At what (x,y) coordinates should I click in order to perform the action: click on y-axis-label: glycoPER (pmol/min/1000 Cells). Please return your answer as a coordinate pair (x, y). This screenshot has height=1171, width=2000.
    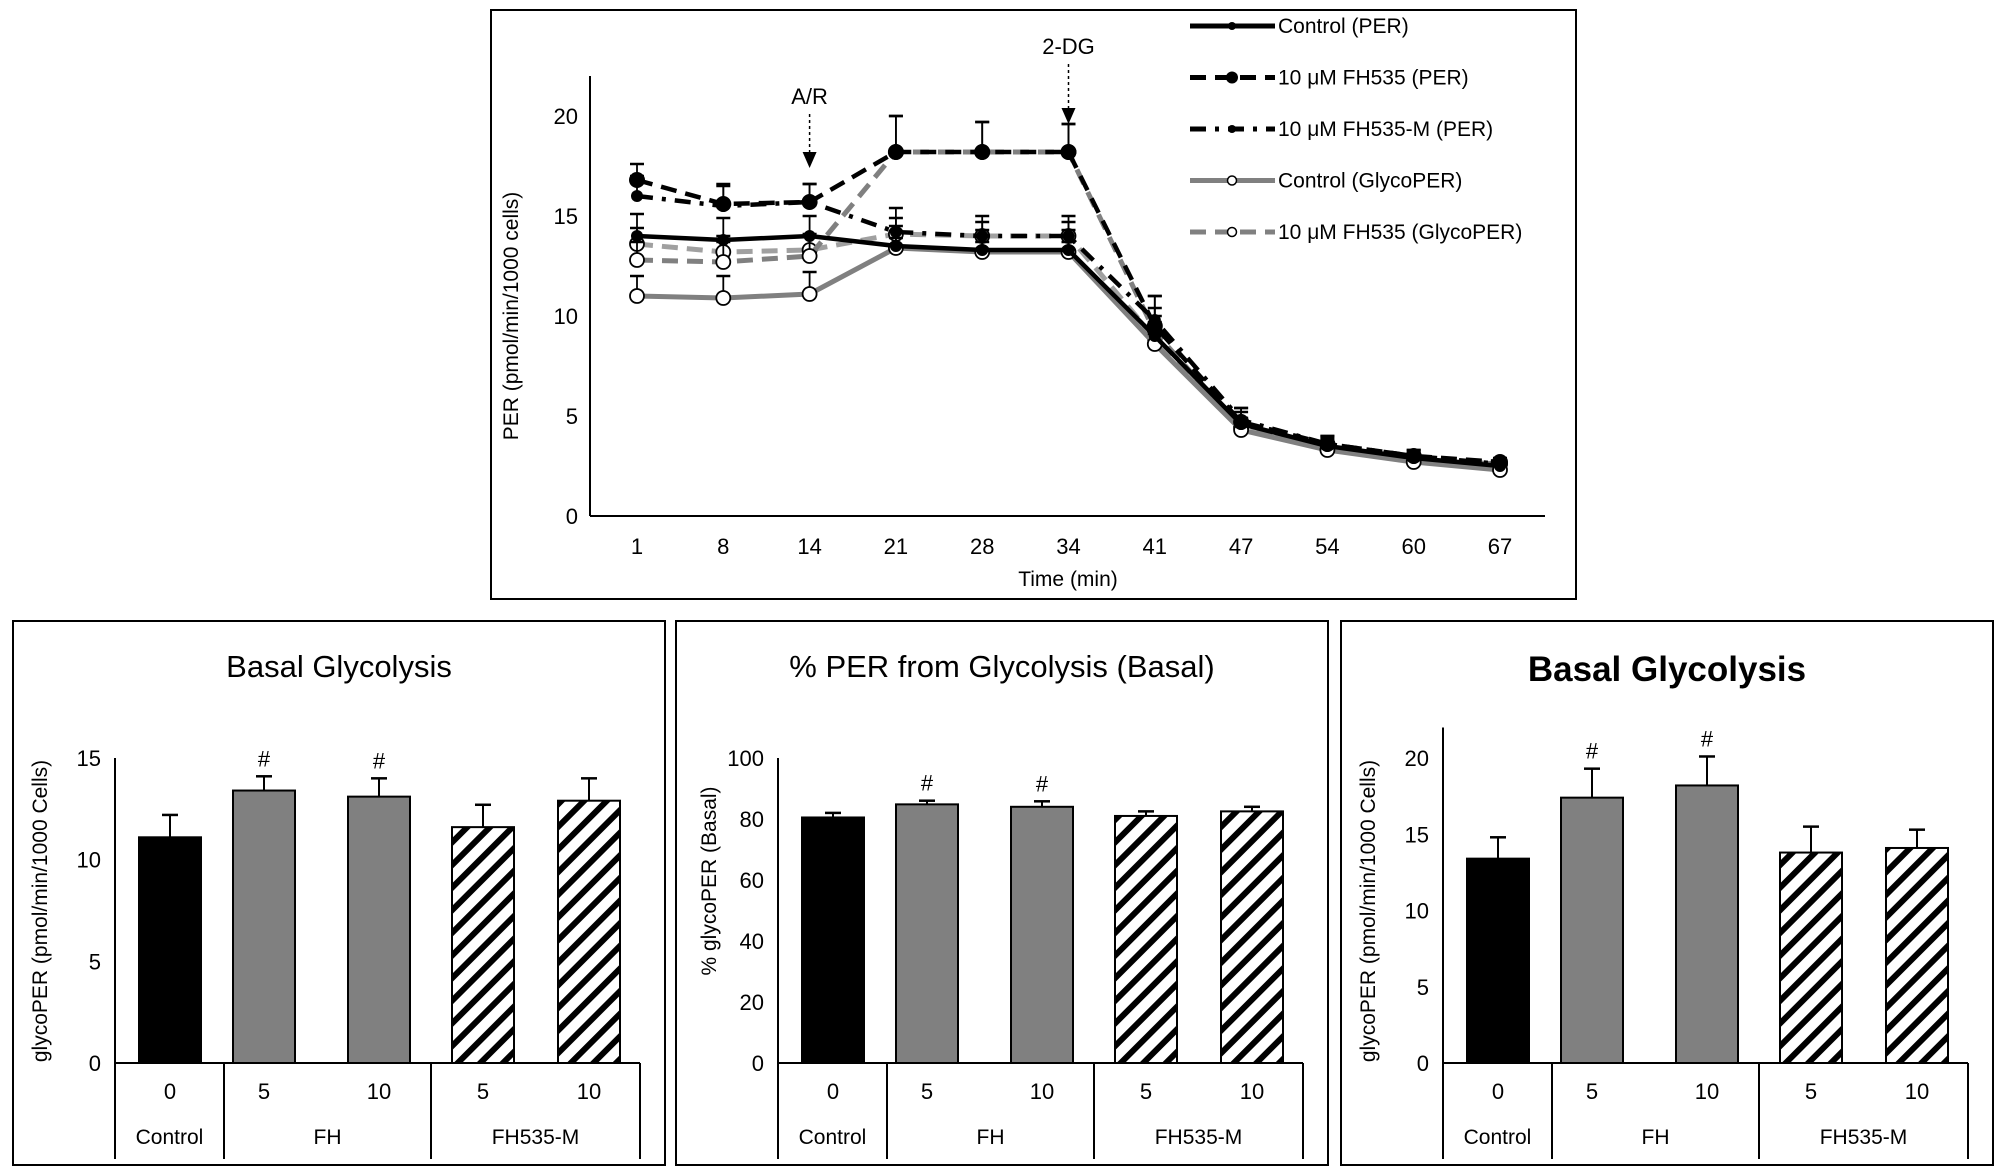
    Looking at the image, I should click on (1368, 911).